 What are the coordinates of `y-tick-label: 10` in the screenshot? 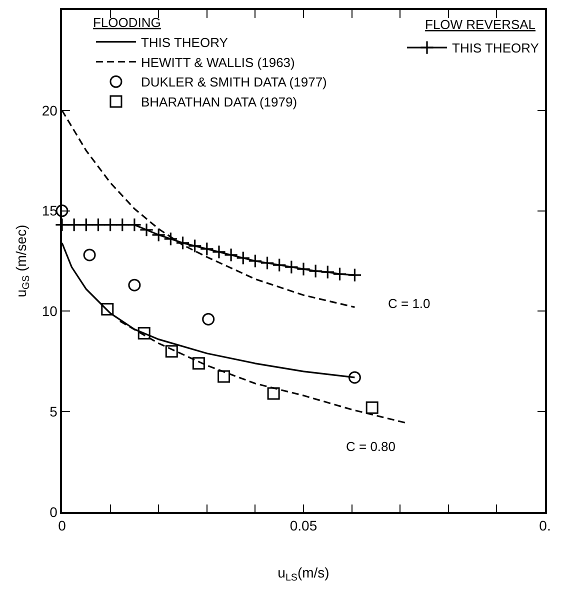 It's located at (50, 311).